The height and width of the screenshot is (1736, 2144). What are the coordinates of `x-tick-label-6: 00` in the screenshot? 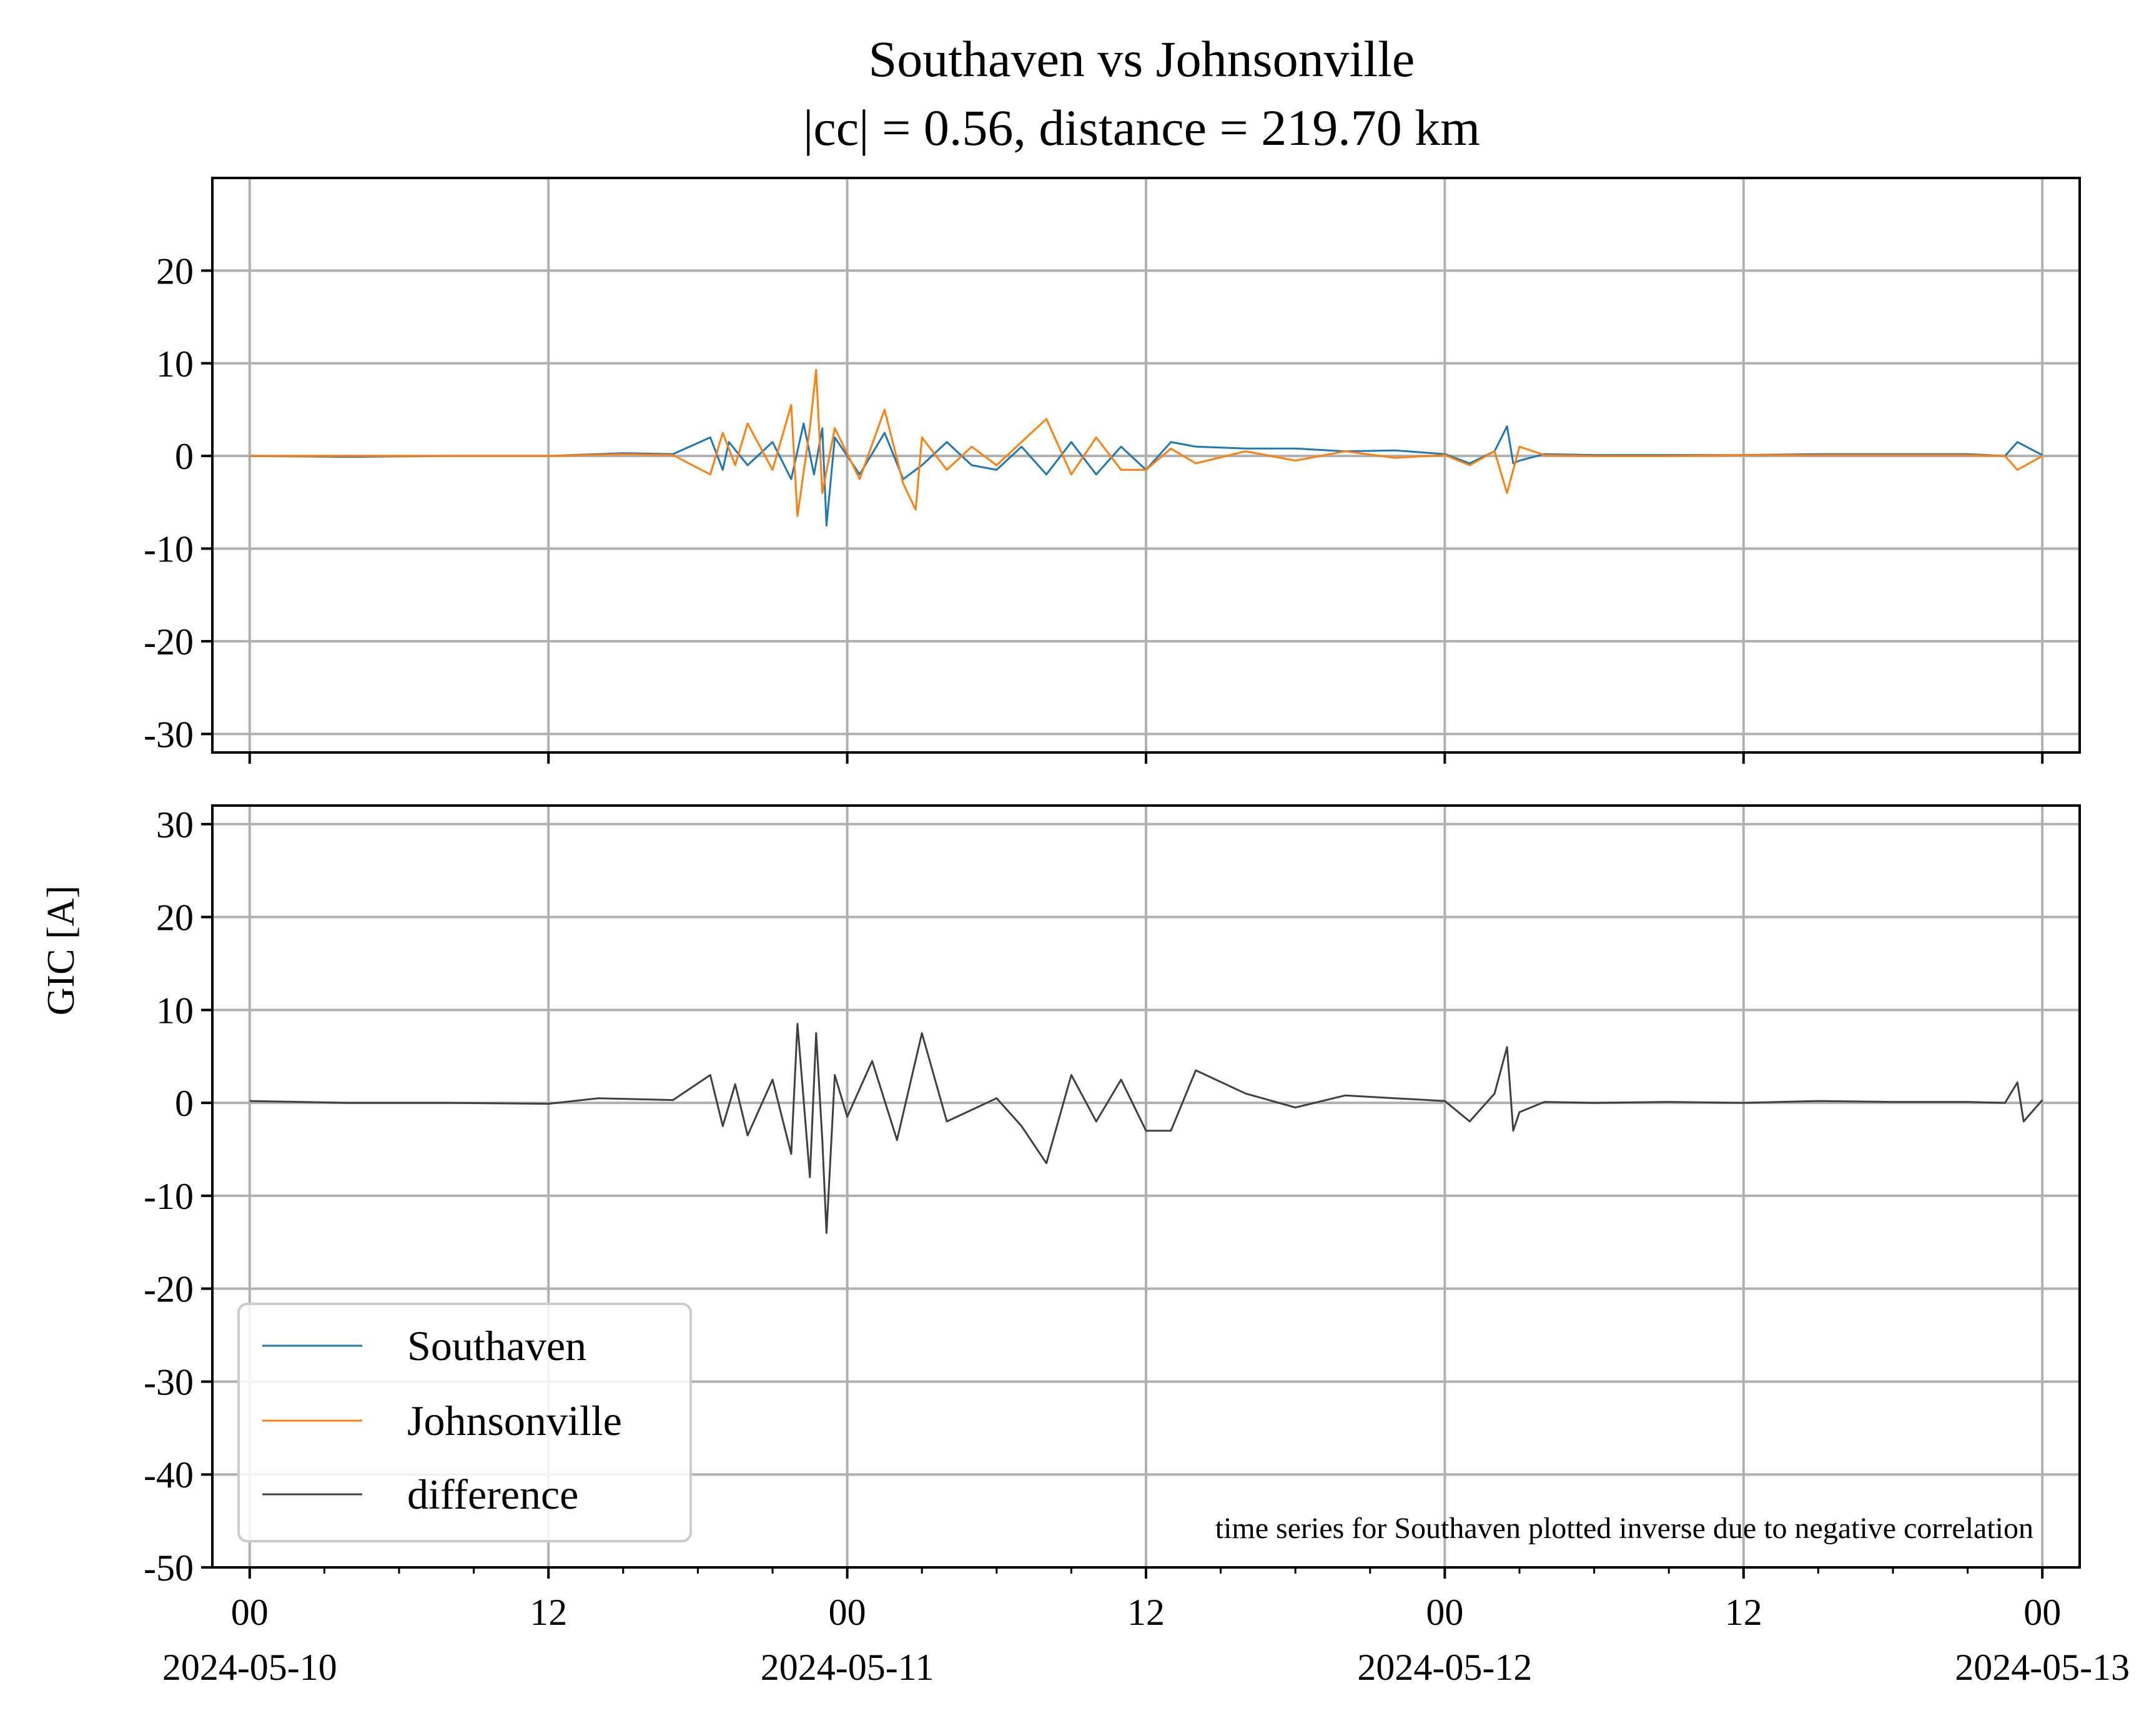 It's located at (2042, 1612).